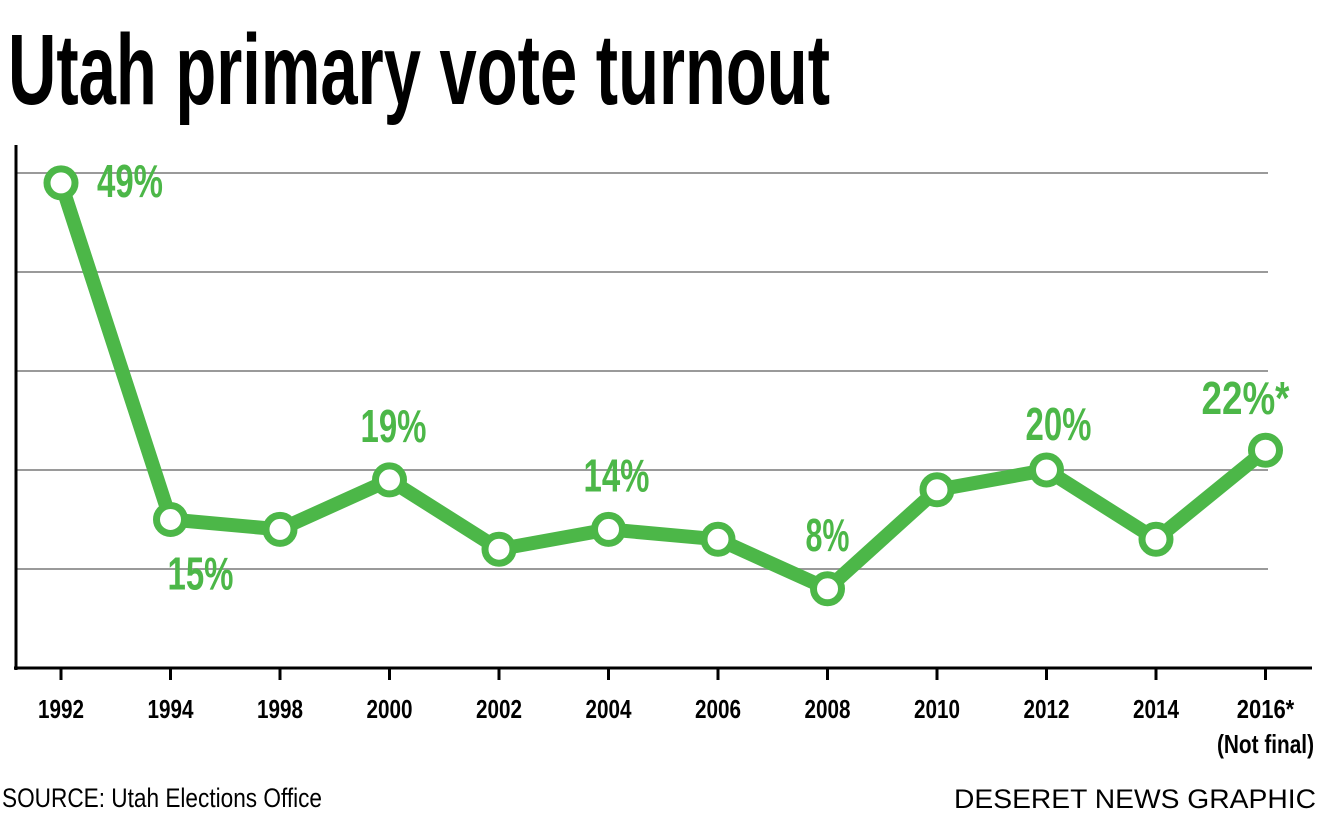 The image size is (1328, 818). Describe the element at coordinates (162, 798) in the screenshot. I see `source: SOURCE: Utah Elections Office` at that location.